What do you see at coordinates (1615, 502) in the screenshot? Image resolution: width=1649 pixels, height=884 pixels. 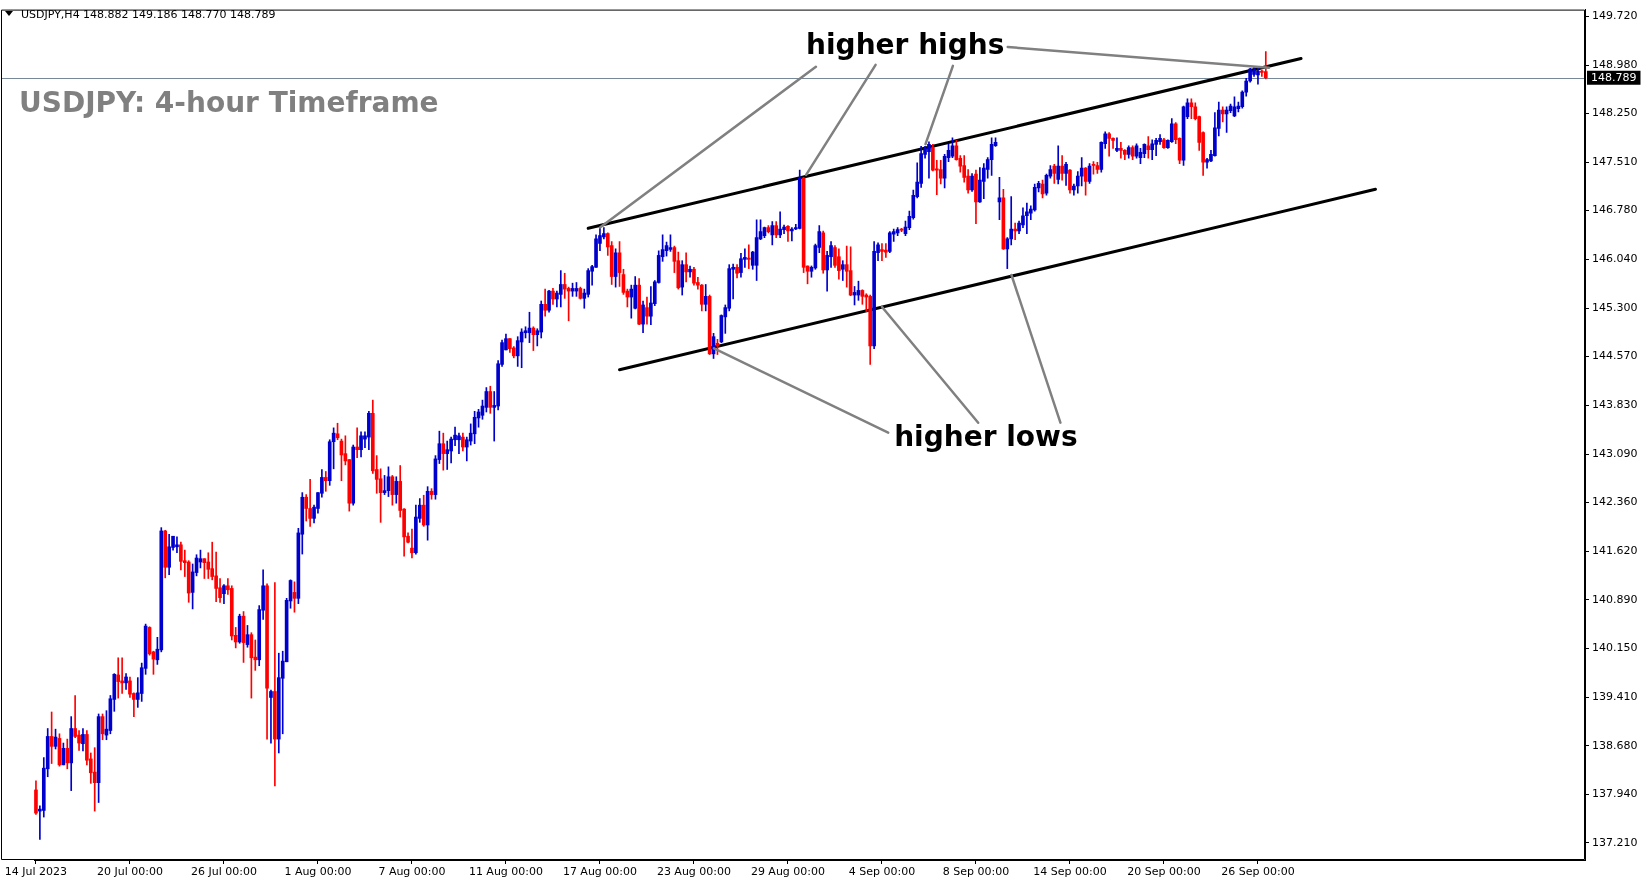 I see `y-tick-label: 142.360` at bounding box center [1615, 502].